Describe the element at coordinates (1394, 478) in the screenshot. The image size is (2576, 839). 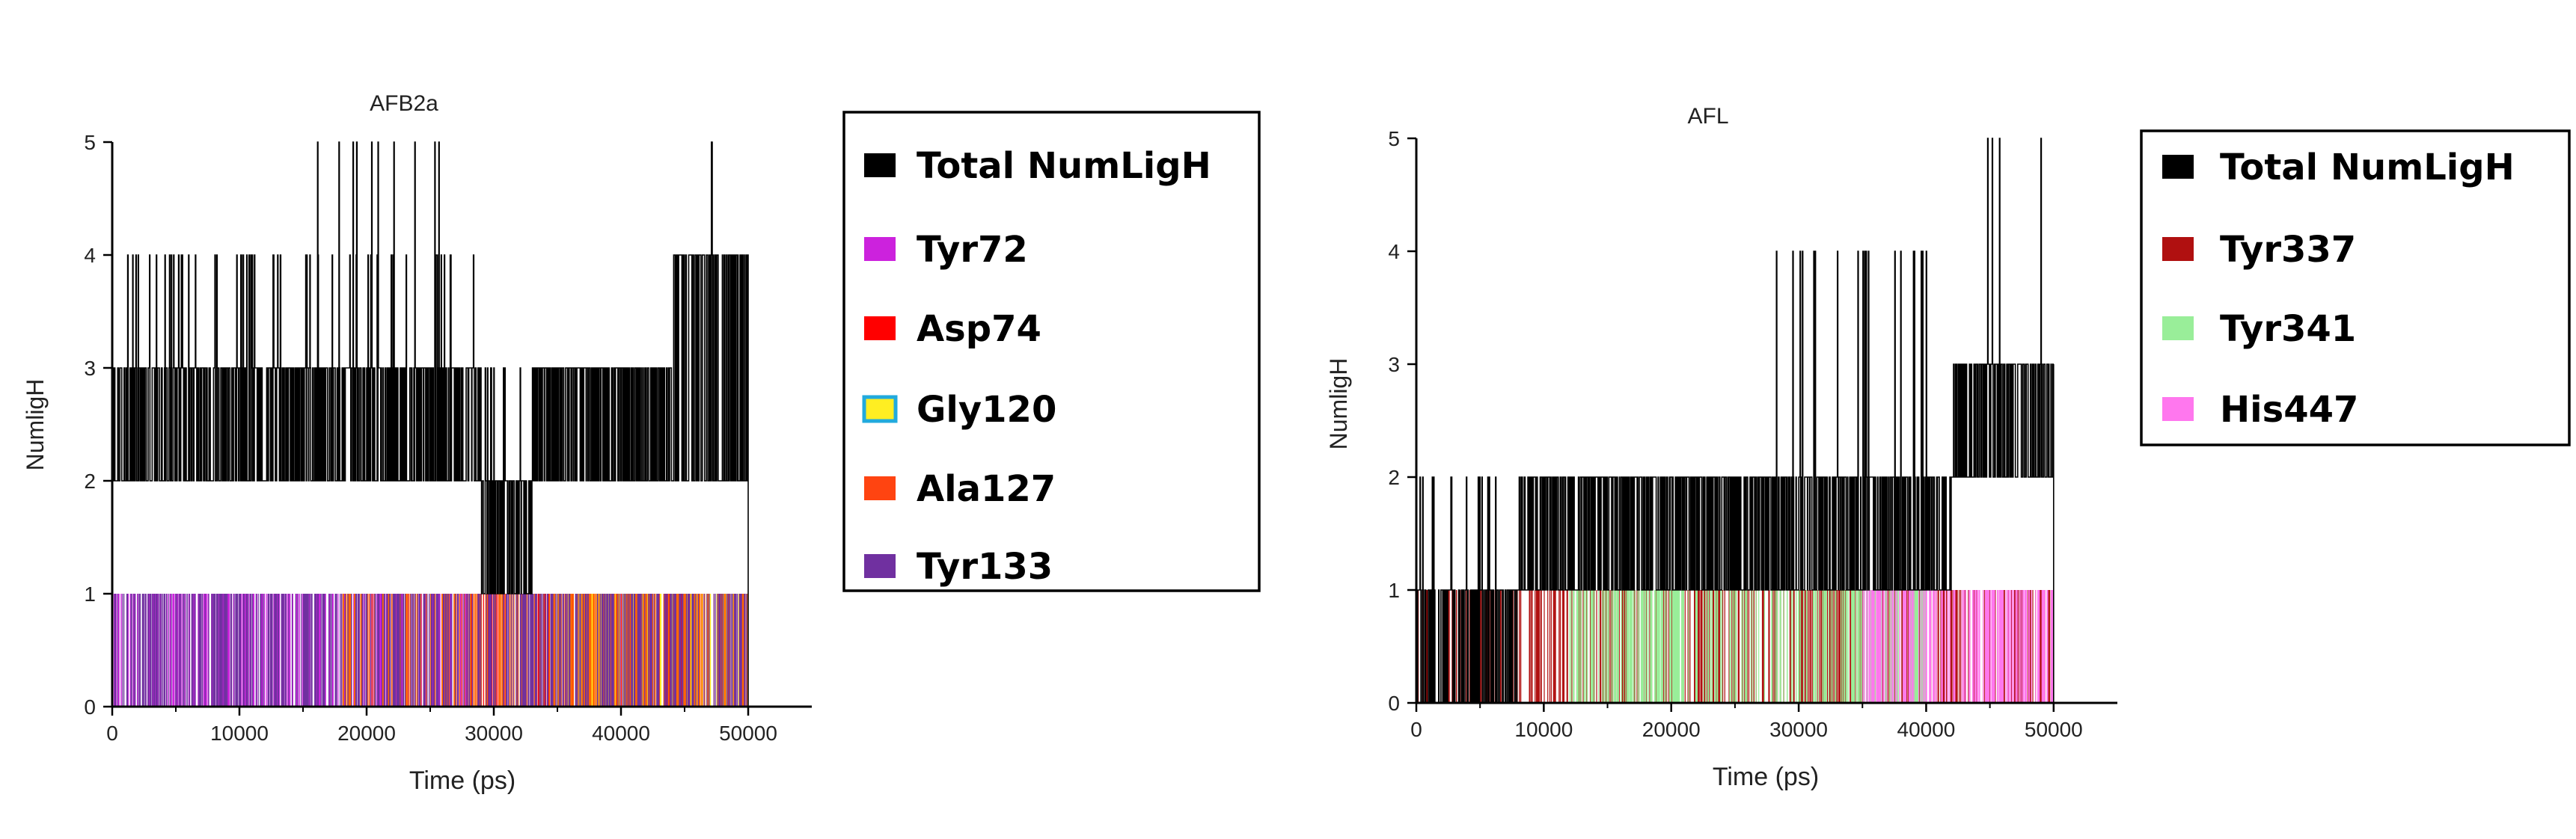
I see `y-tick-label: 2` at that location.